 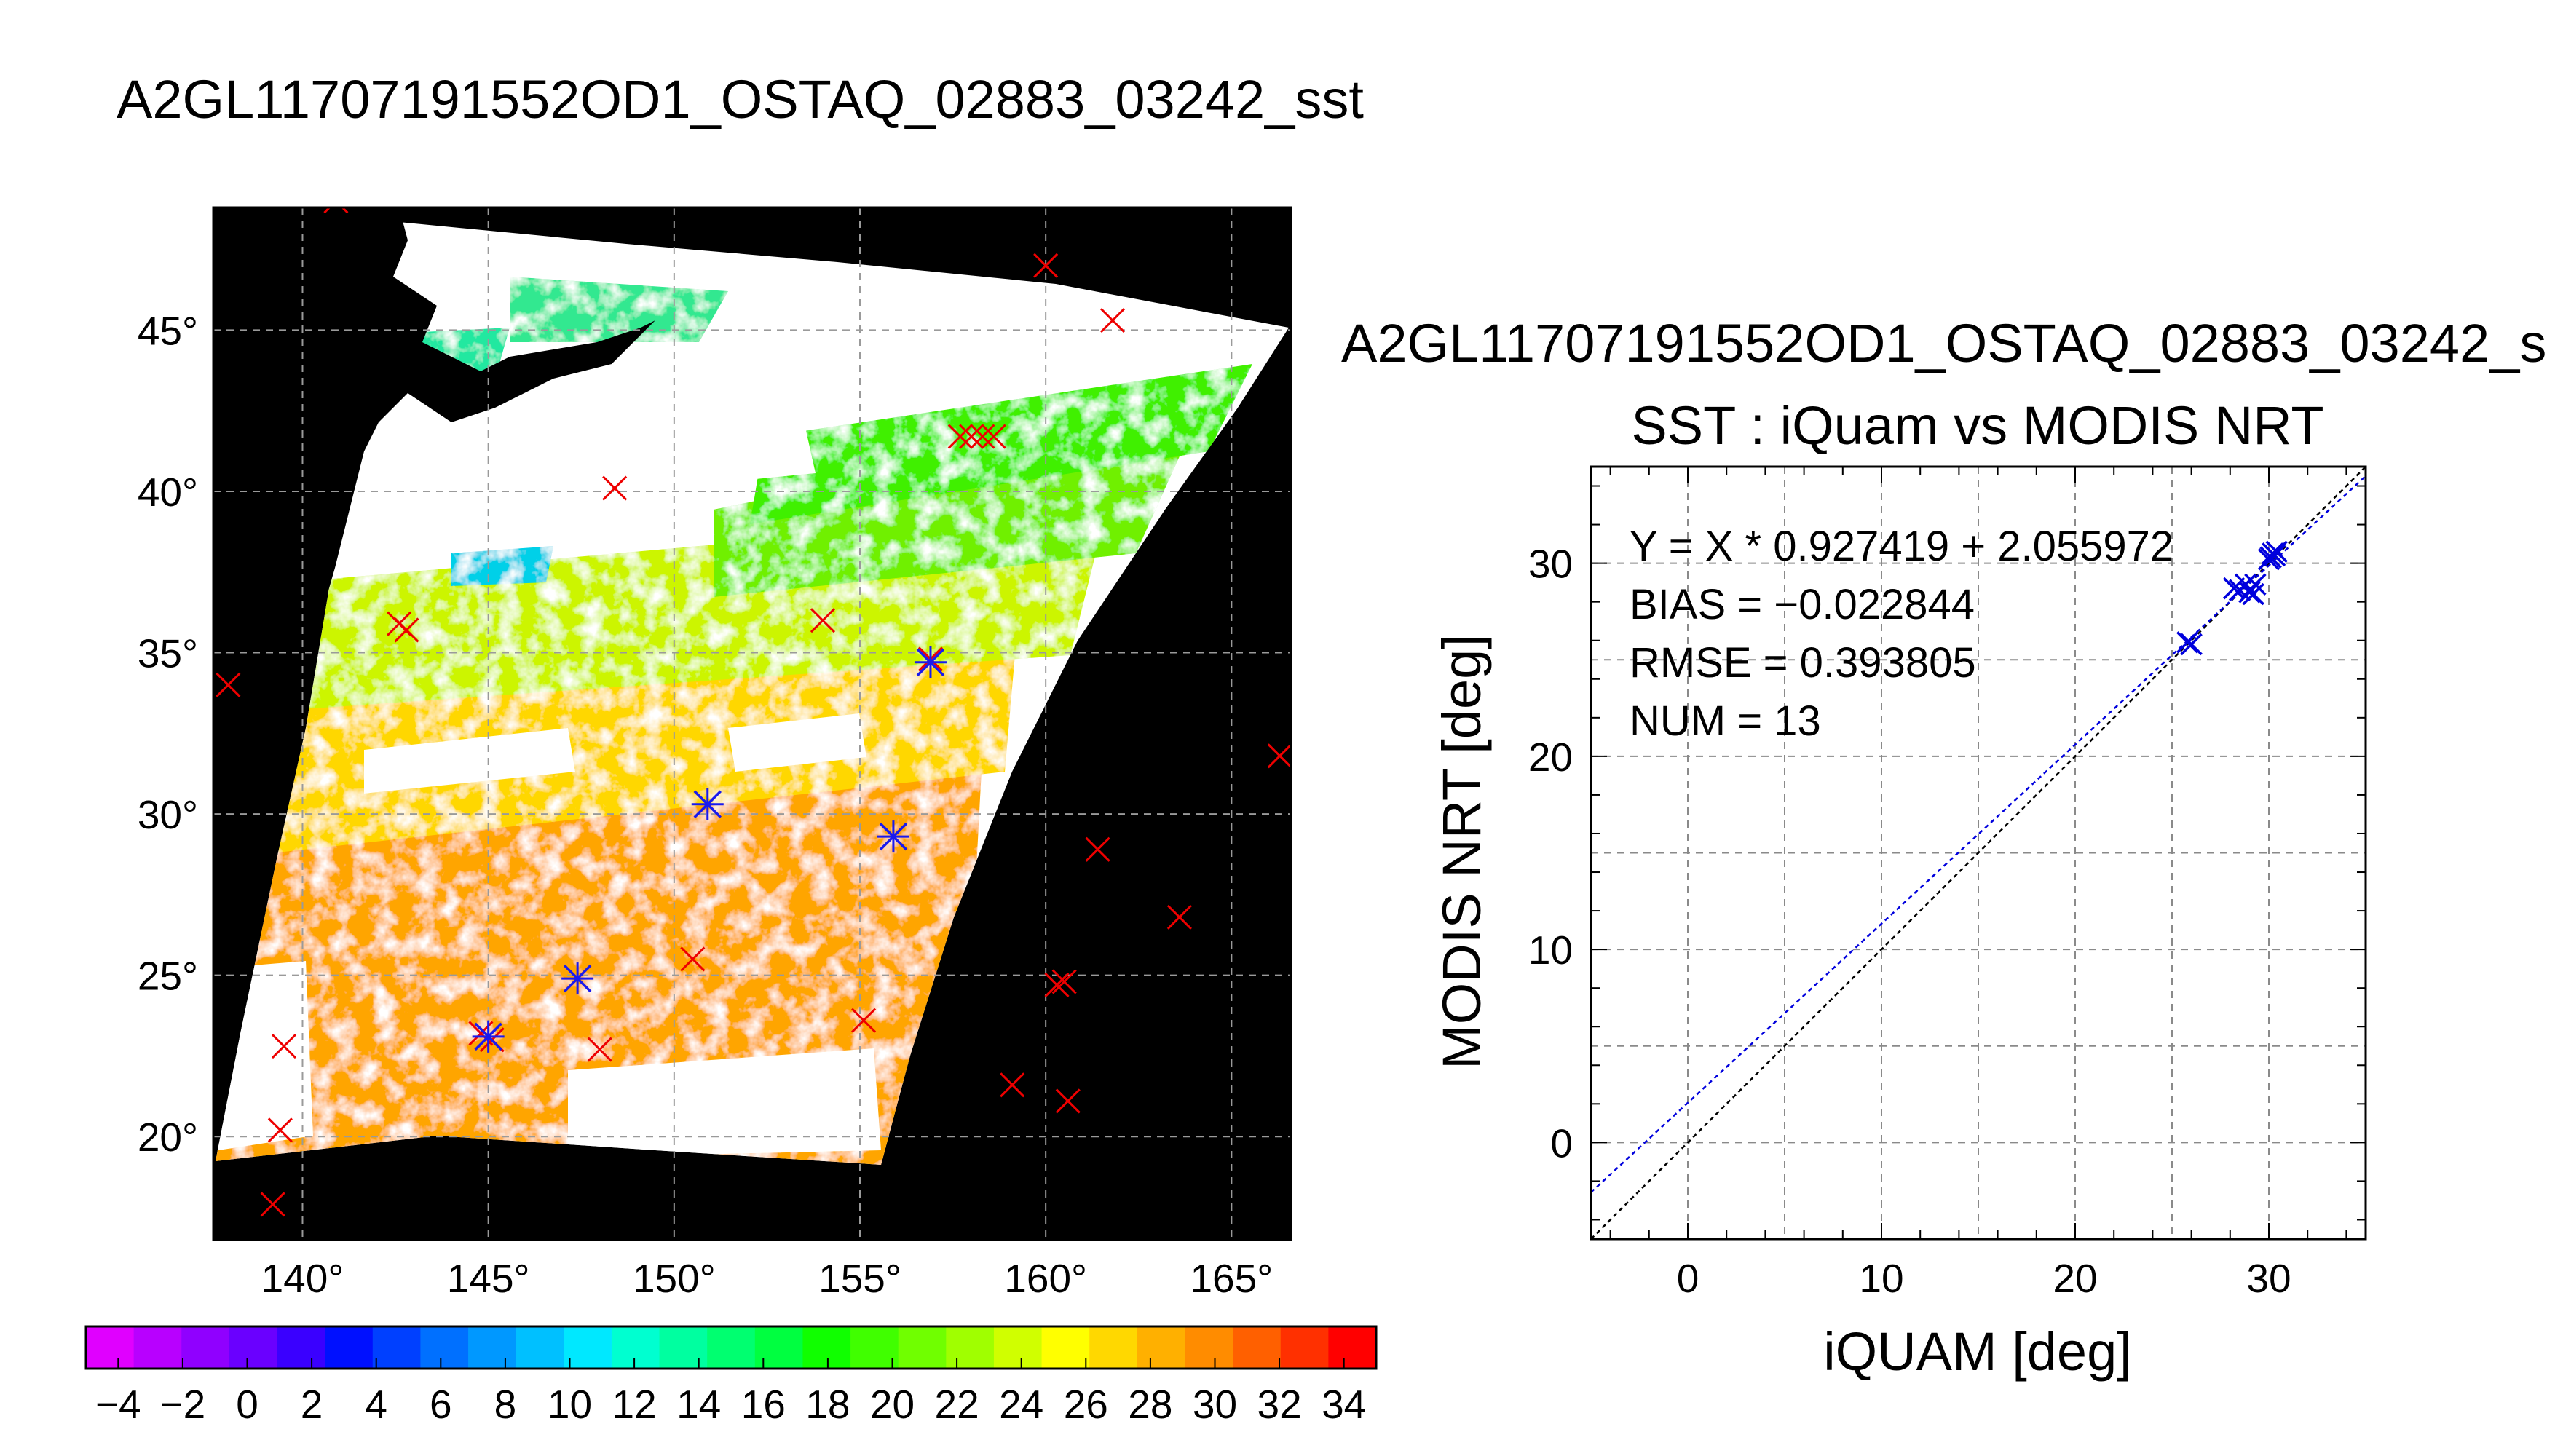 I want to click on coastline-mask, so click(x=434, y=424).